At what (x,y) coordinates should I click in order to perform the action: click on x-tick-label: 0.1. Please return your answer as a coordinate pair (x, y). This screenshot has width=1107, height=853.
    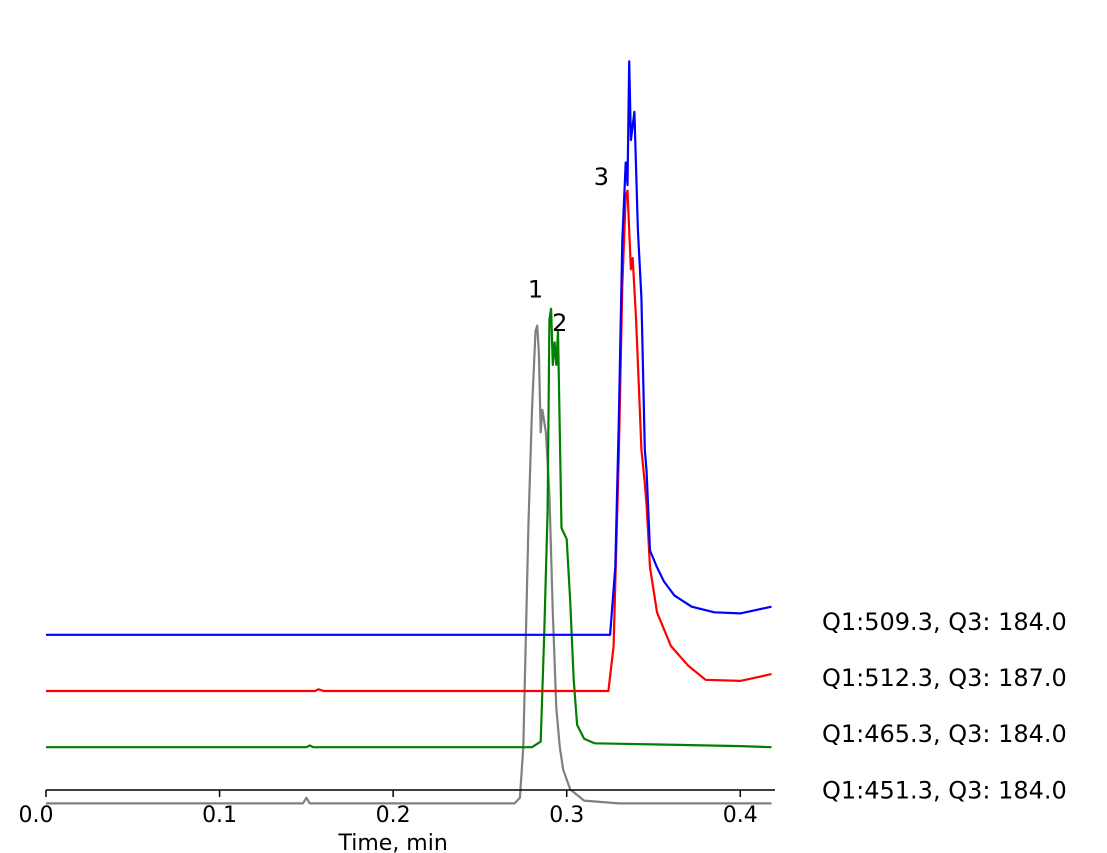
    Looking at the image, I should click on (219, 815).